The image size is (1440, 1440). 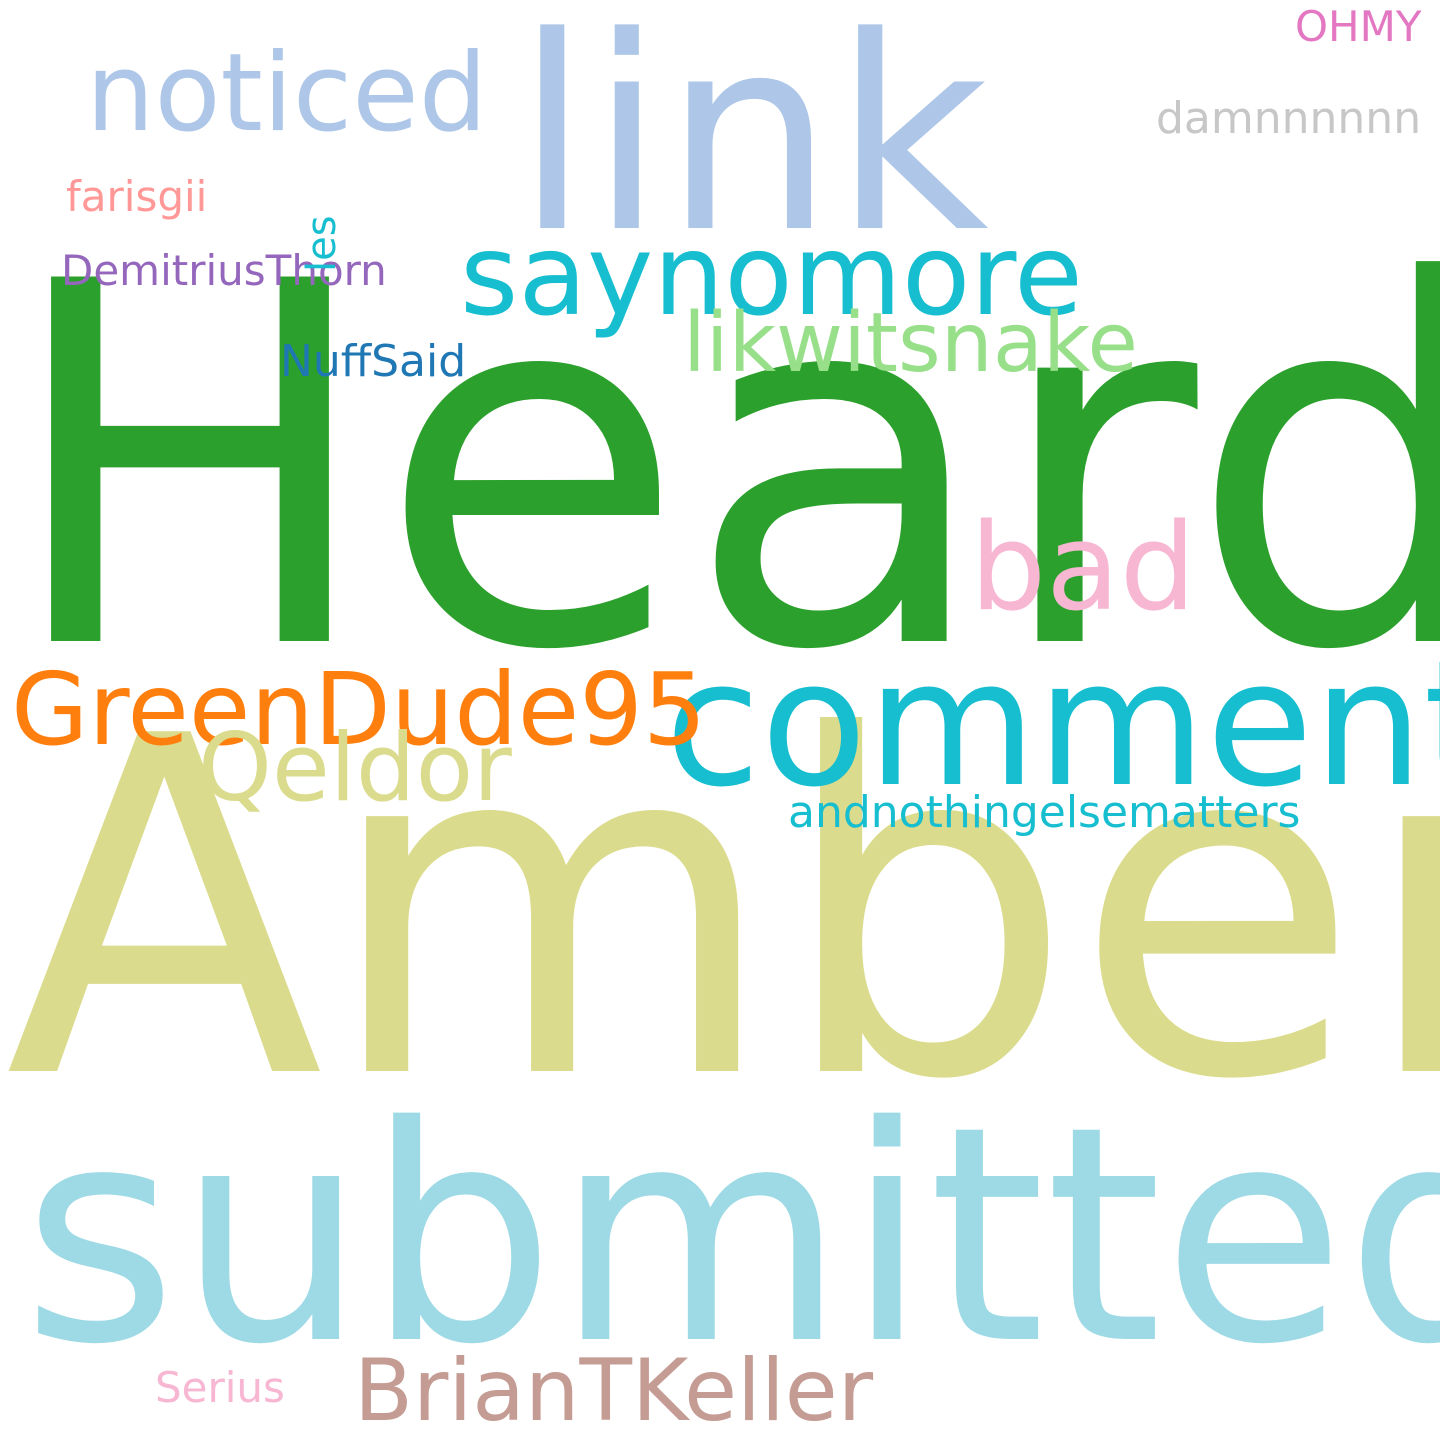 What do you see at coordinates (1083, 568) in the screenshot?
I see `word-bad: bad` at bounding box center [1083, 568].